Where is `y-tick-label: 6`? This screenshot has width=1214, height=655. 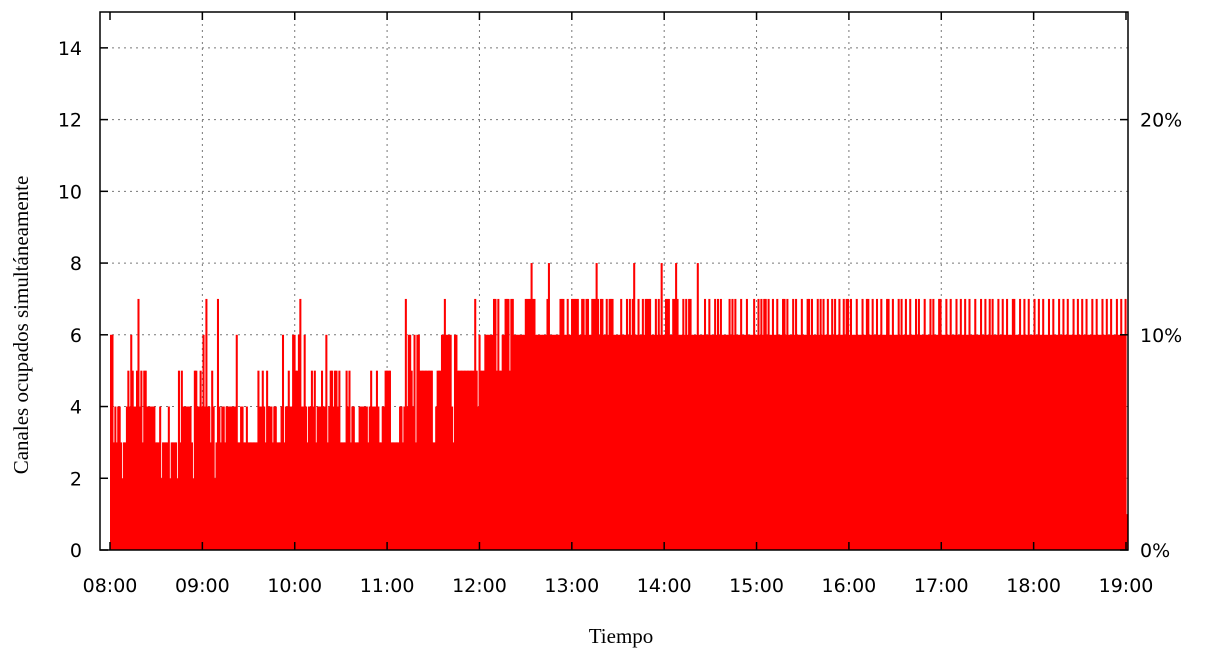 y-tick-label: 6 is located at coordinates (76, 336).